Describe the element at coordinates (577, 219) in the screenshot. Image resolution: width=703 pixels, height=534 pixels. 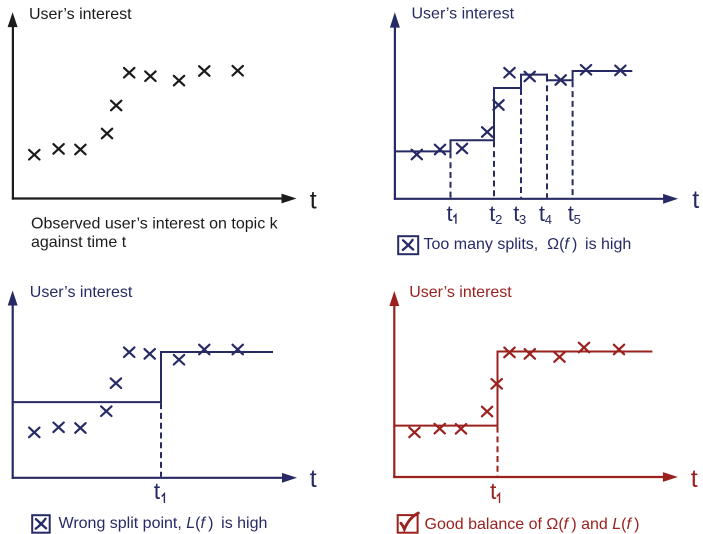
I see `svg-text: 5` at that location.